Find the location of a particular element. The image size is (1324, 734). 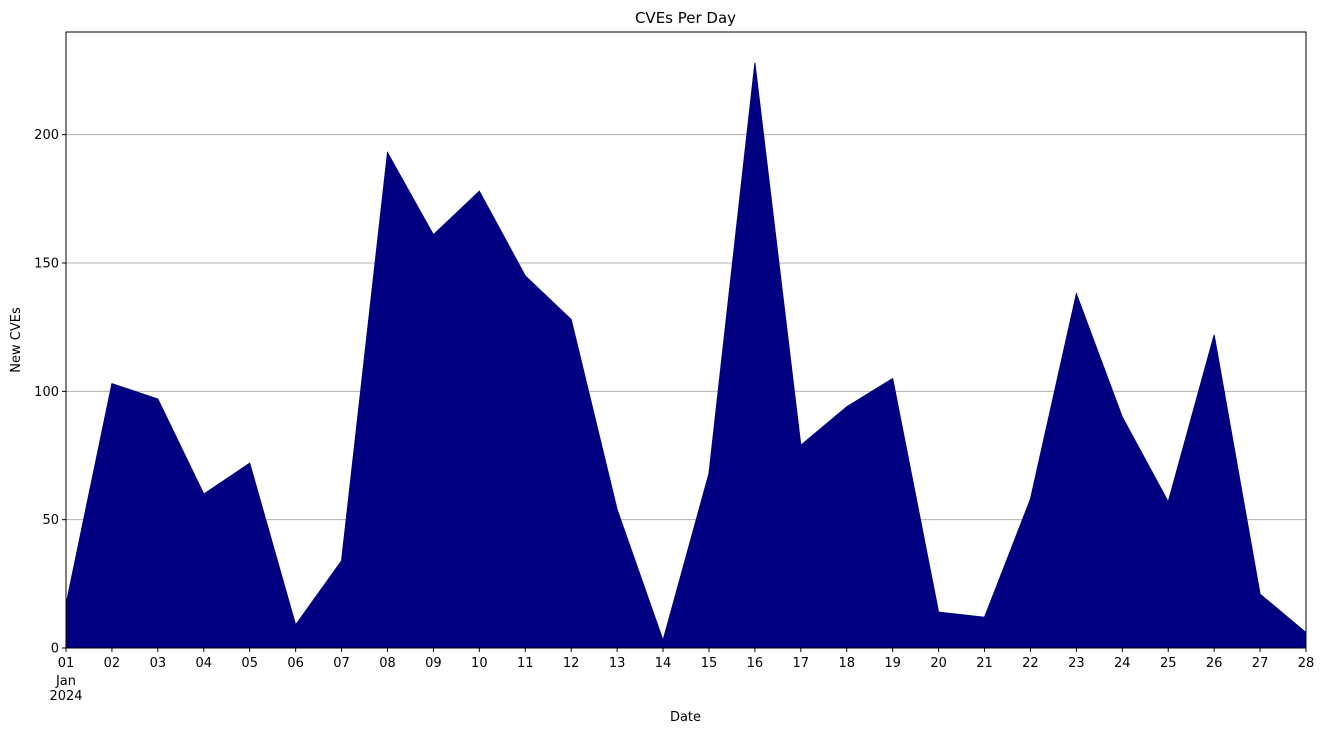

x-tick-sublabel-month: Jan is located at coordinates (65, 681).